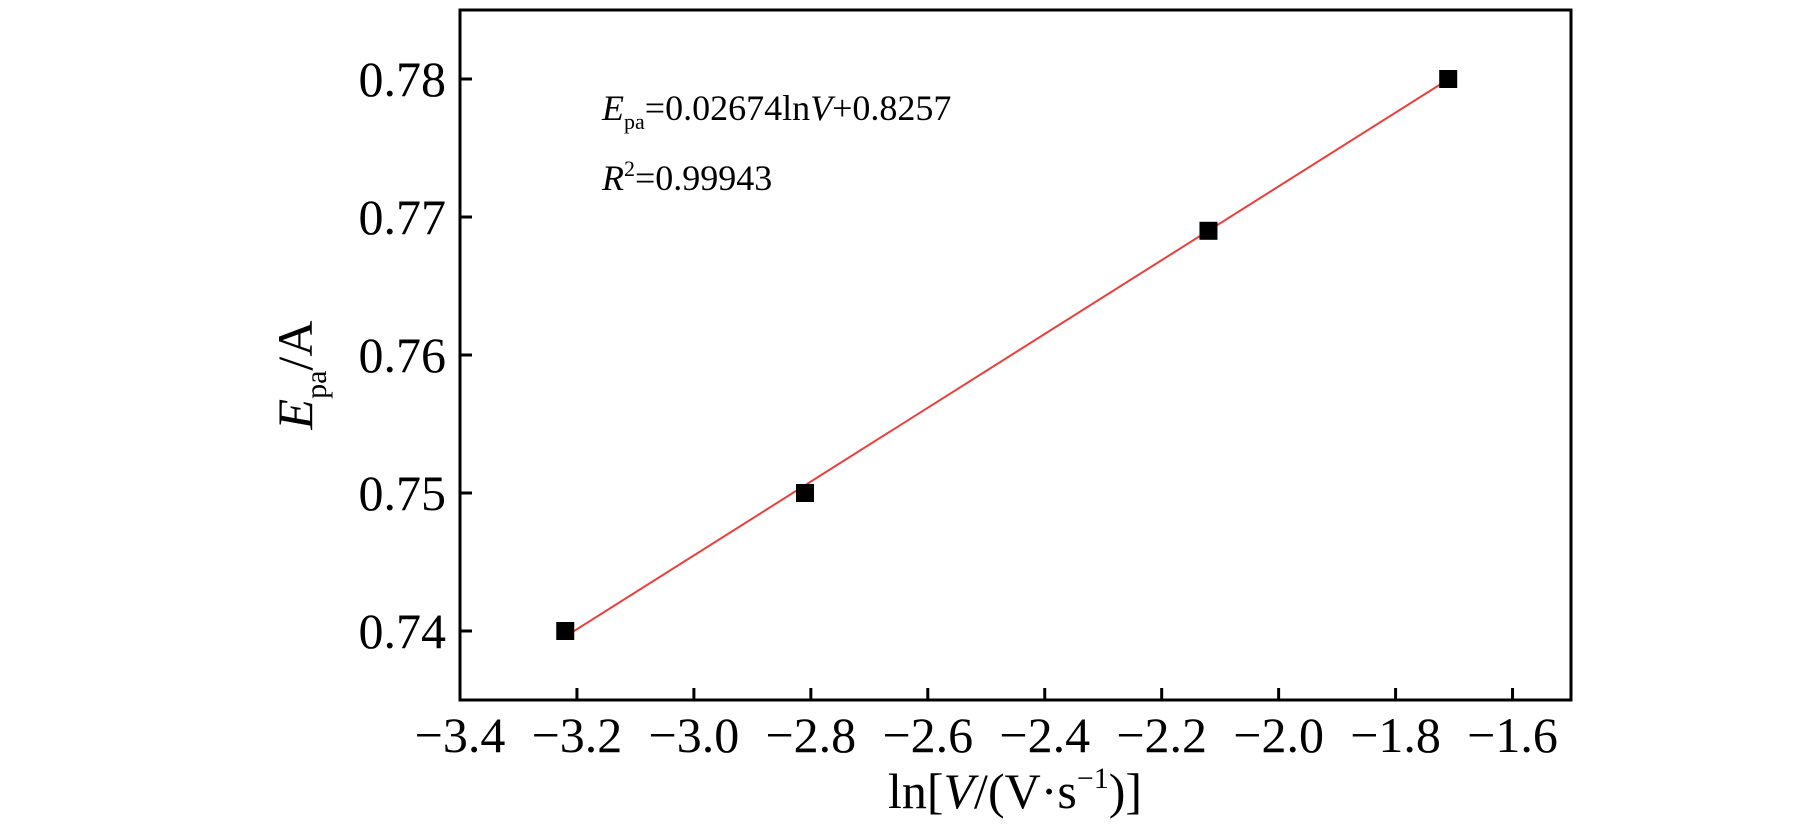  What do you see at coordinates (577, 735) in the screenshot?
I see `x-tick-label: −3.2` at bounding box center [577, 735].